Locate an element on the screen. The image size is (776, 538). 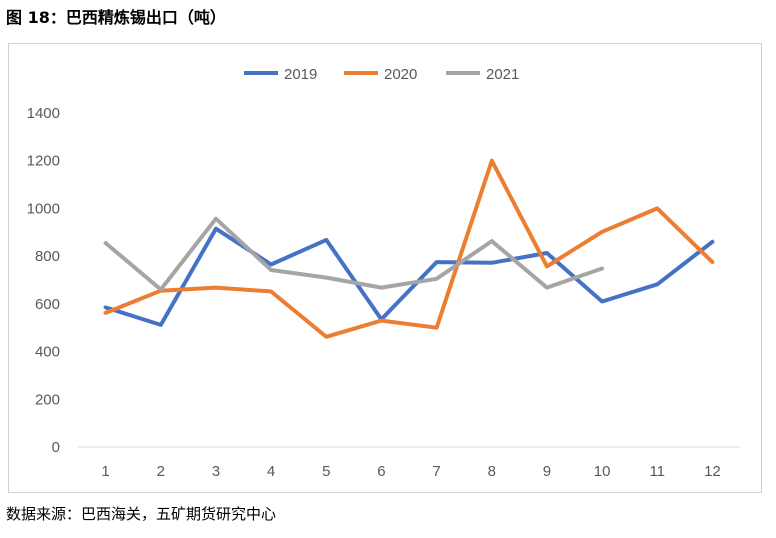
legend-label-2021: 2021 is located at coordinates (502, 74).